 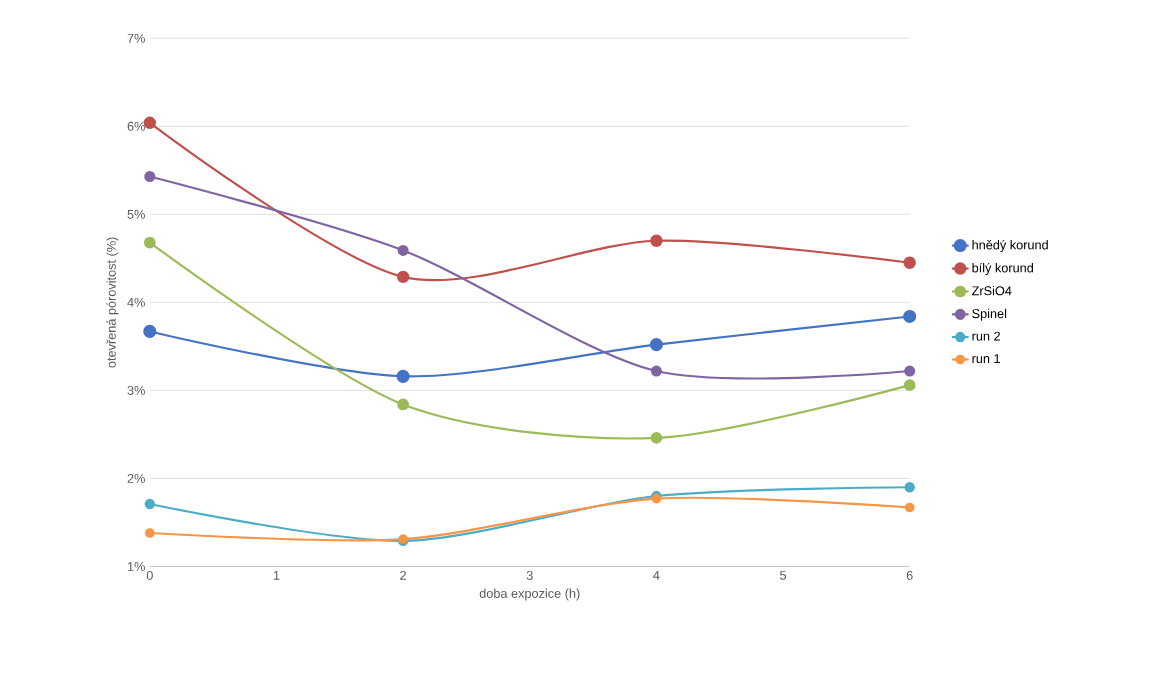 What do you see at coordinates (136, 478) in the screenshot?
I see `y-tick-label: 2%` at bounding box center [136, 478].